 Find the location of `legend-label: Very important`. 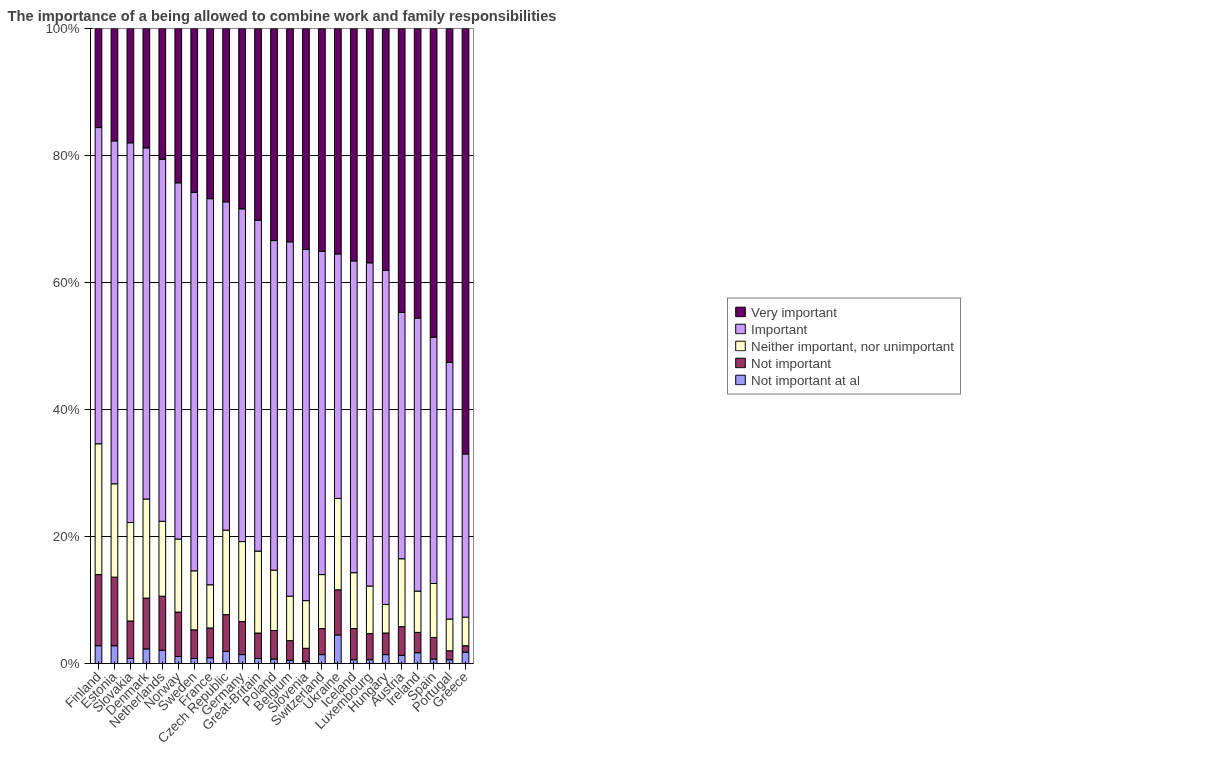

legend-label: Very important is located at coordinates (794, 311).